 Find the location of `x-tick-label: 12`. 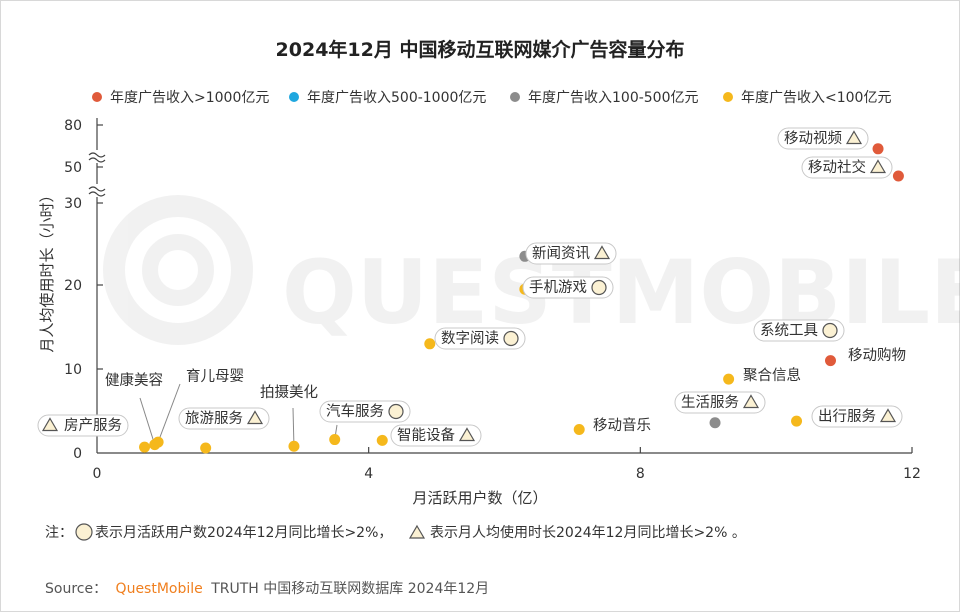

x-tick-label: 12 is located at coordinates (912, 474).